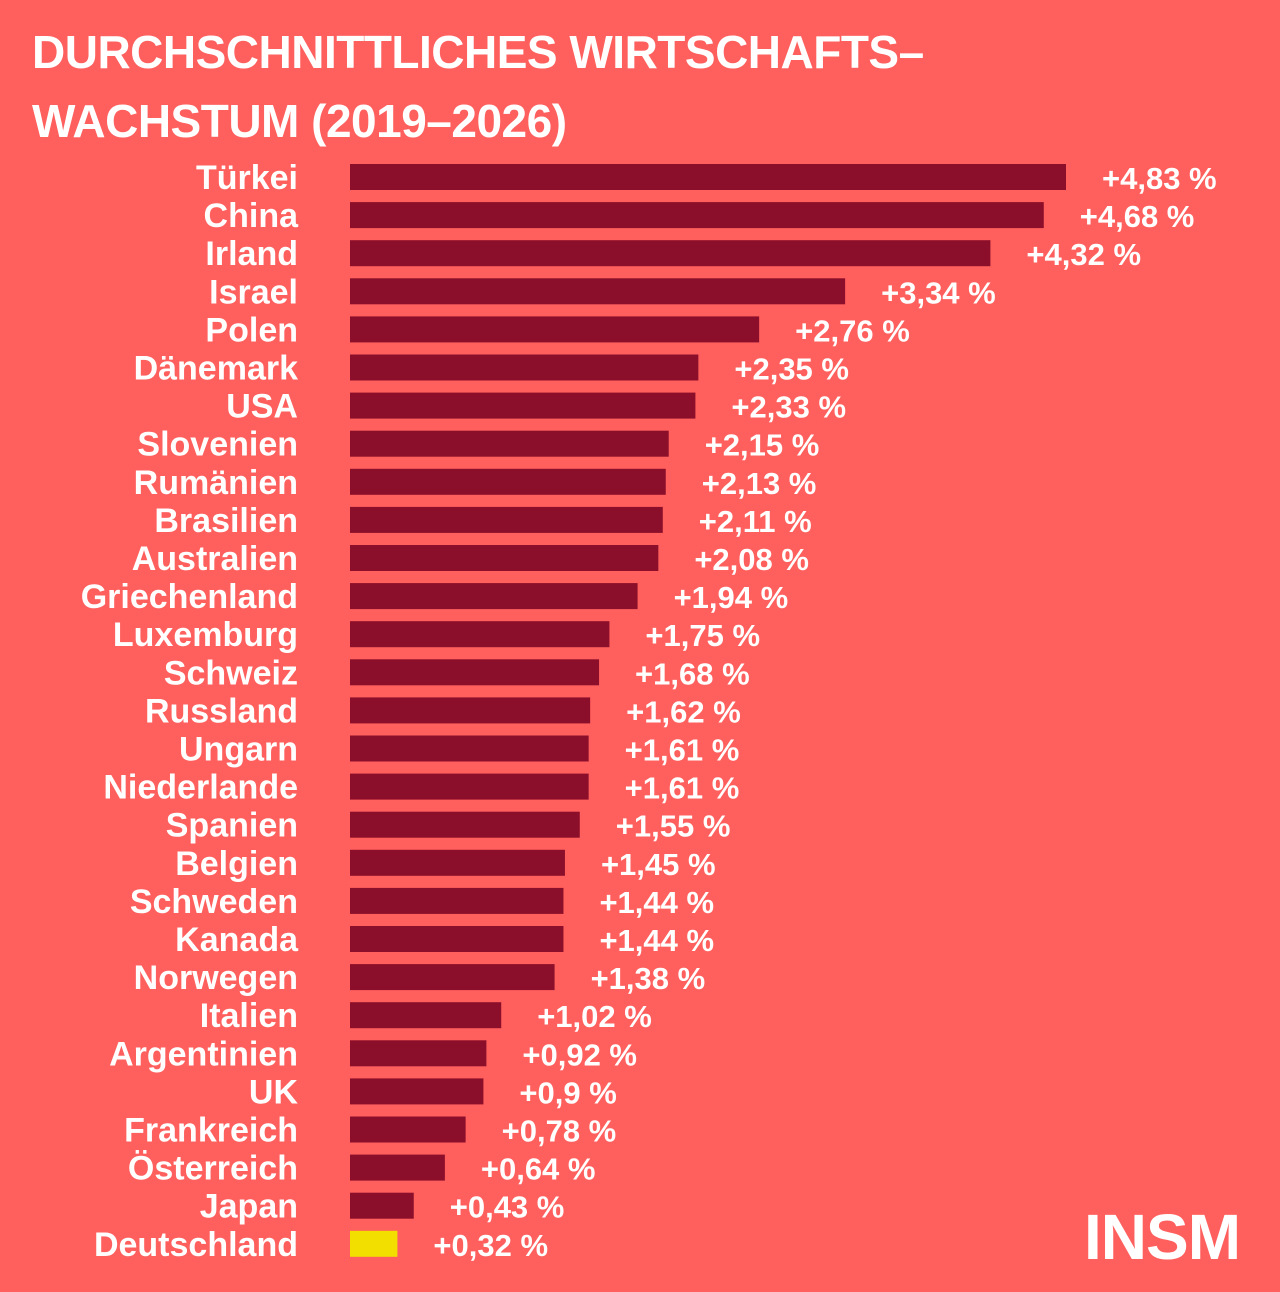 Image resolution: width=1280 pixels, height=1292 pixels. Describe the element at coordinates (1083, 254) in the screenshot. I see `data-label: +4,32 %` at that location.